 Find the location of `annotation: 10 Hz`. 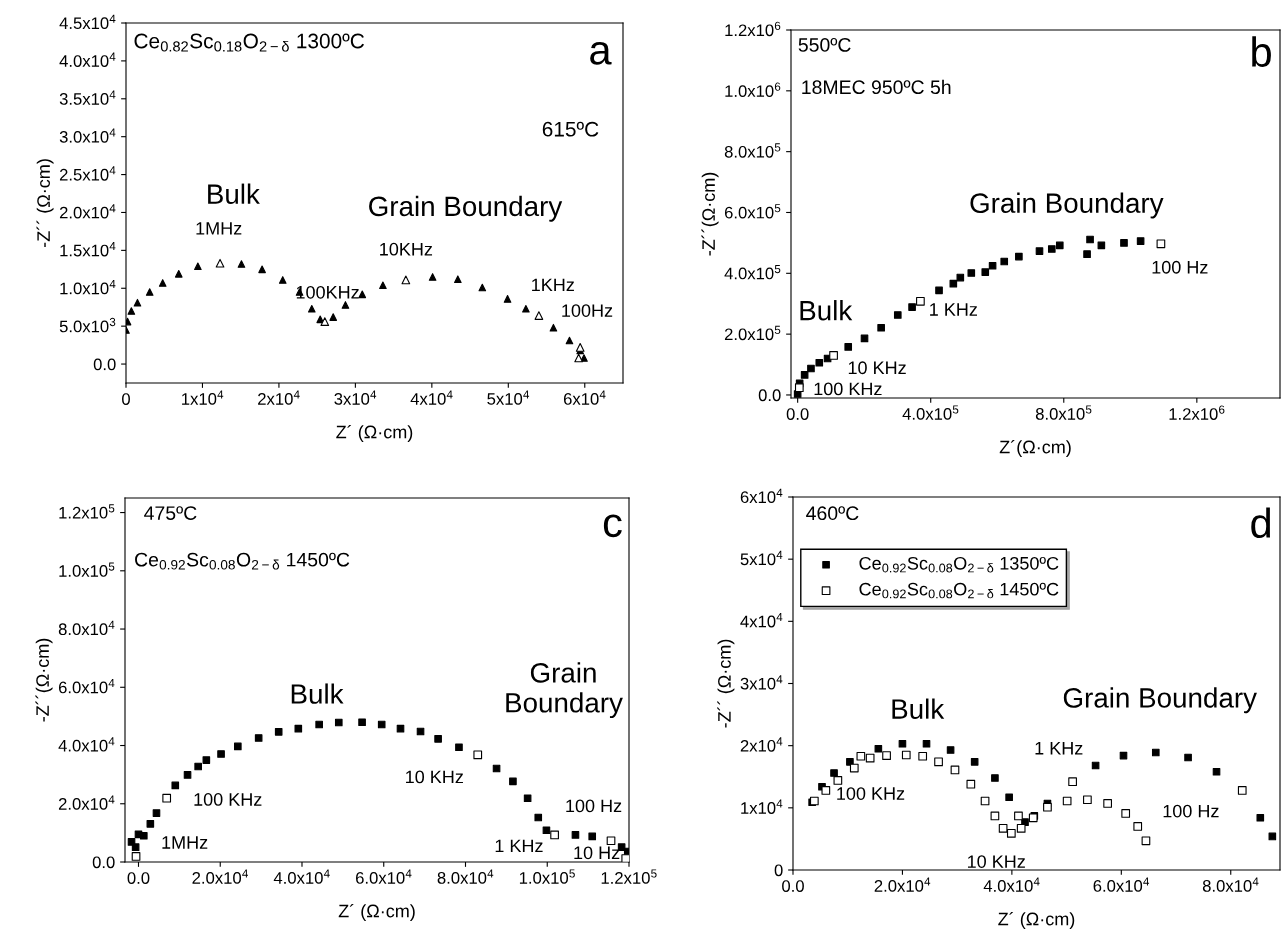

annotation: 10 Hz is located at coordinates (597, 853).